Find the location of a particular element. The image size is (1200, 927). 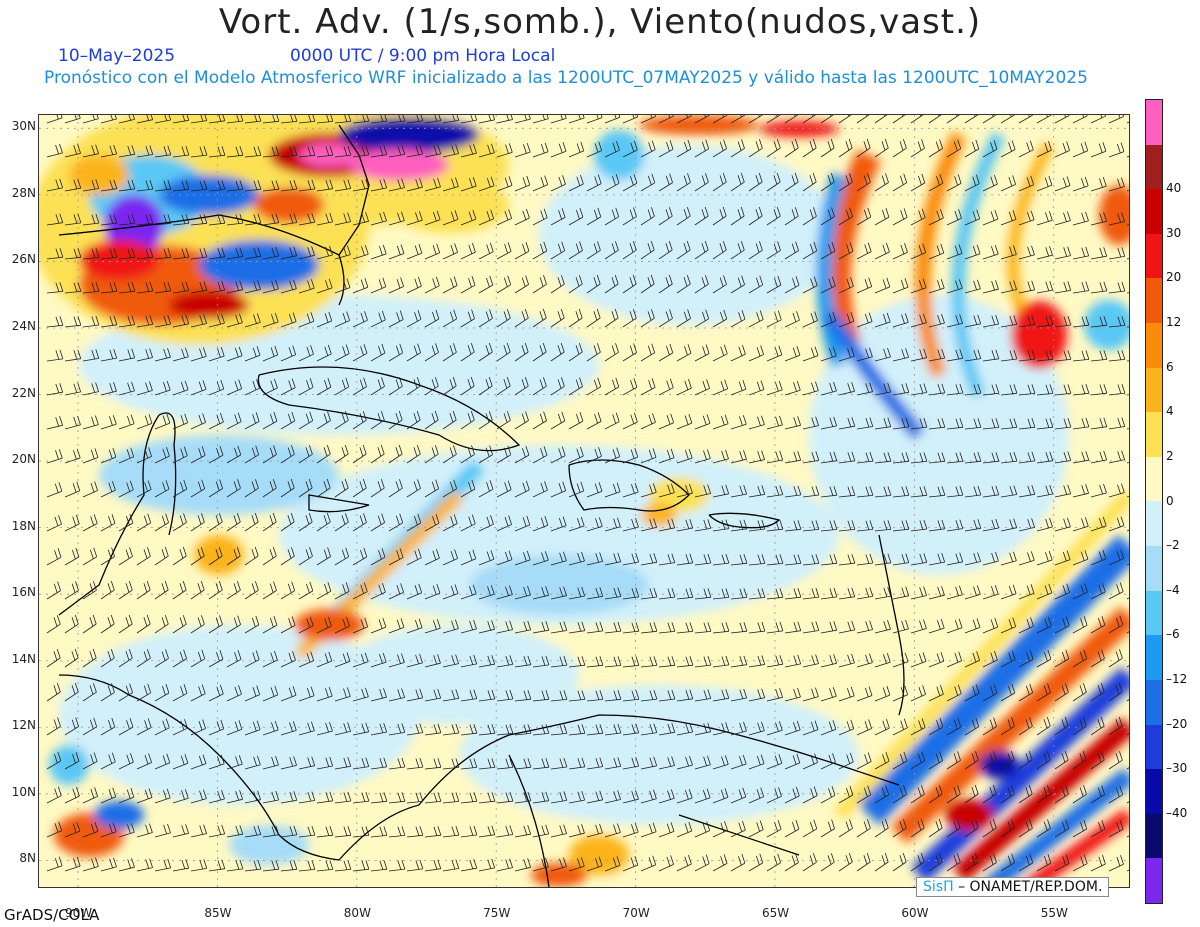

lat-label: 20N is located at coordinates (23, 459).